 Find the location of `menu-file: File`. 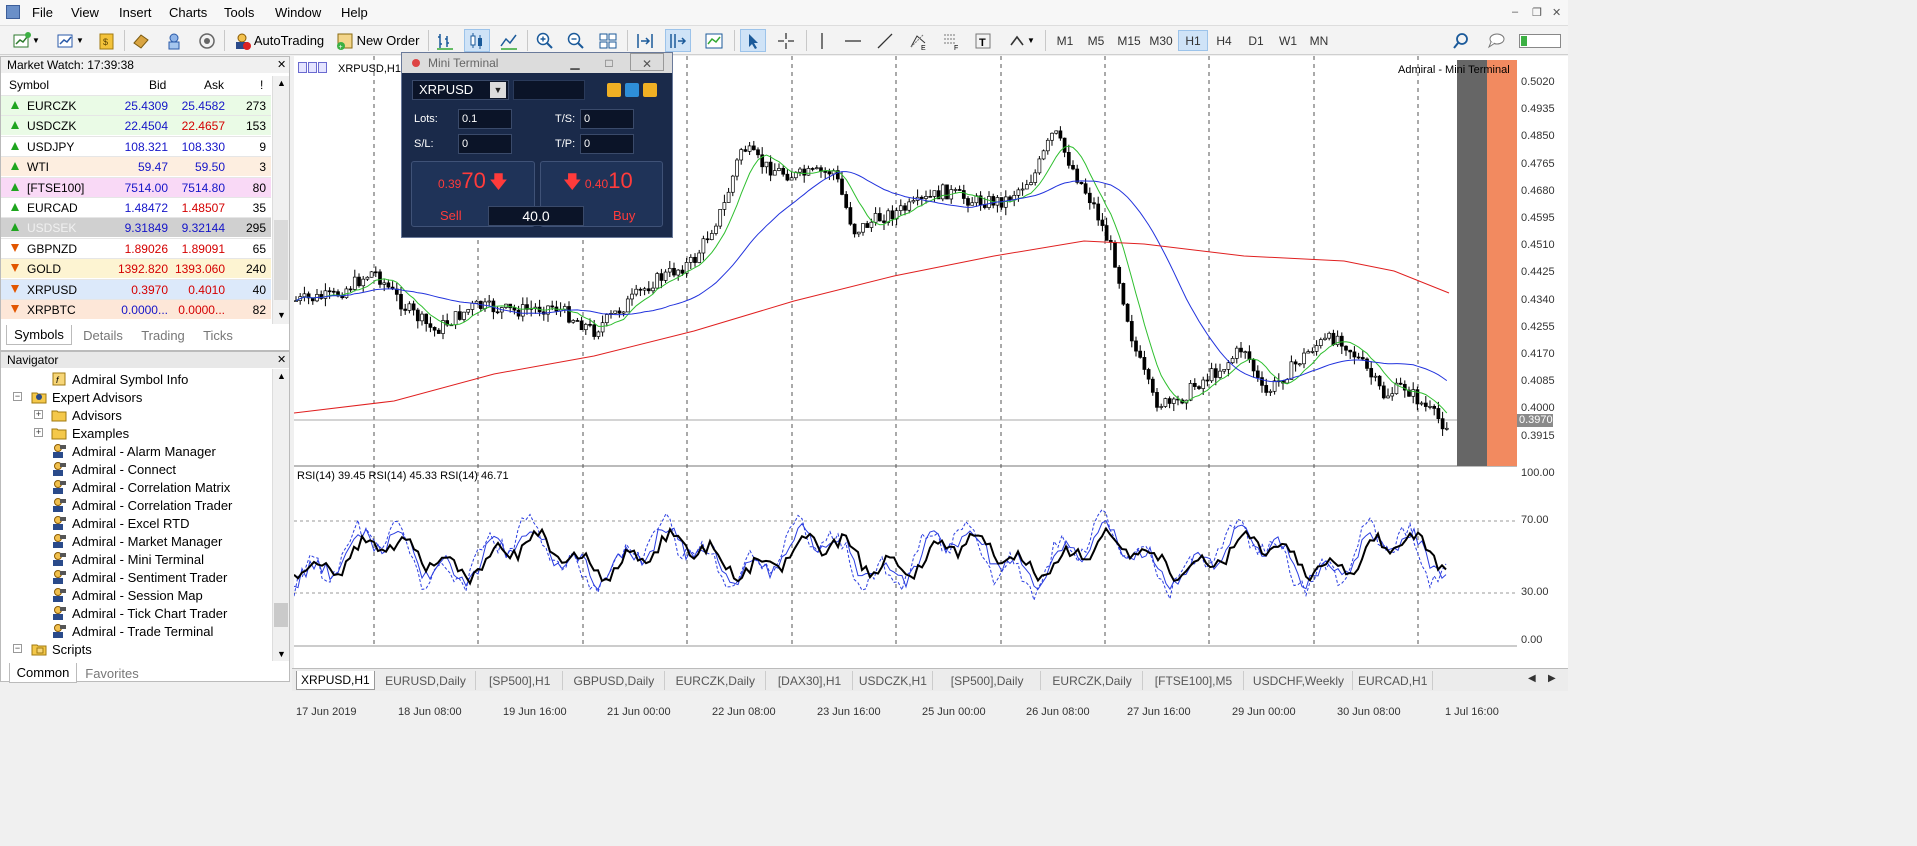

menu-file: File is located at coordinates (42, 12).